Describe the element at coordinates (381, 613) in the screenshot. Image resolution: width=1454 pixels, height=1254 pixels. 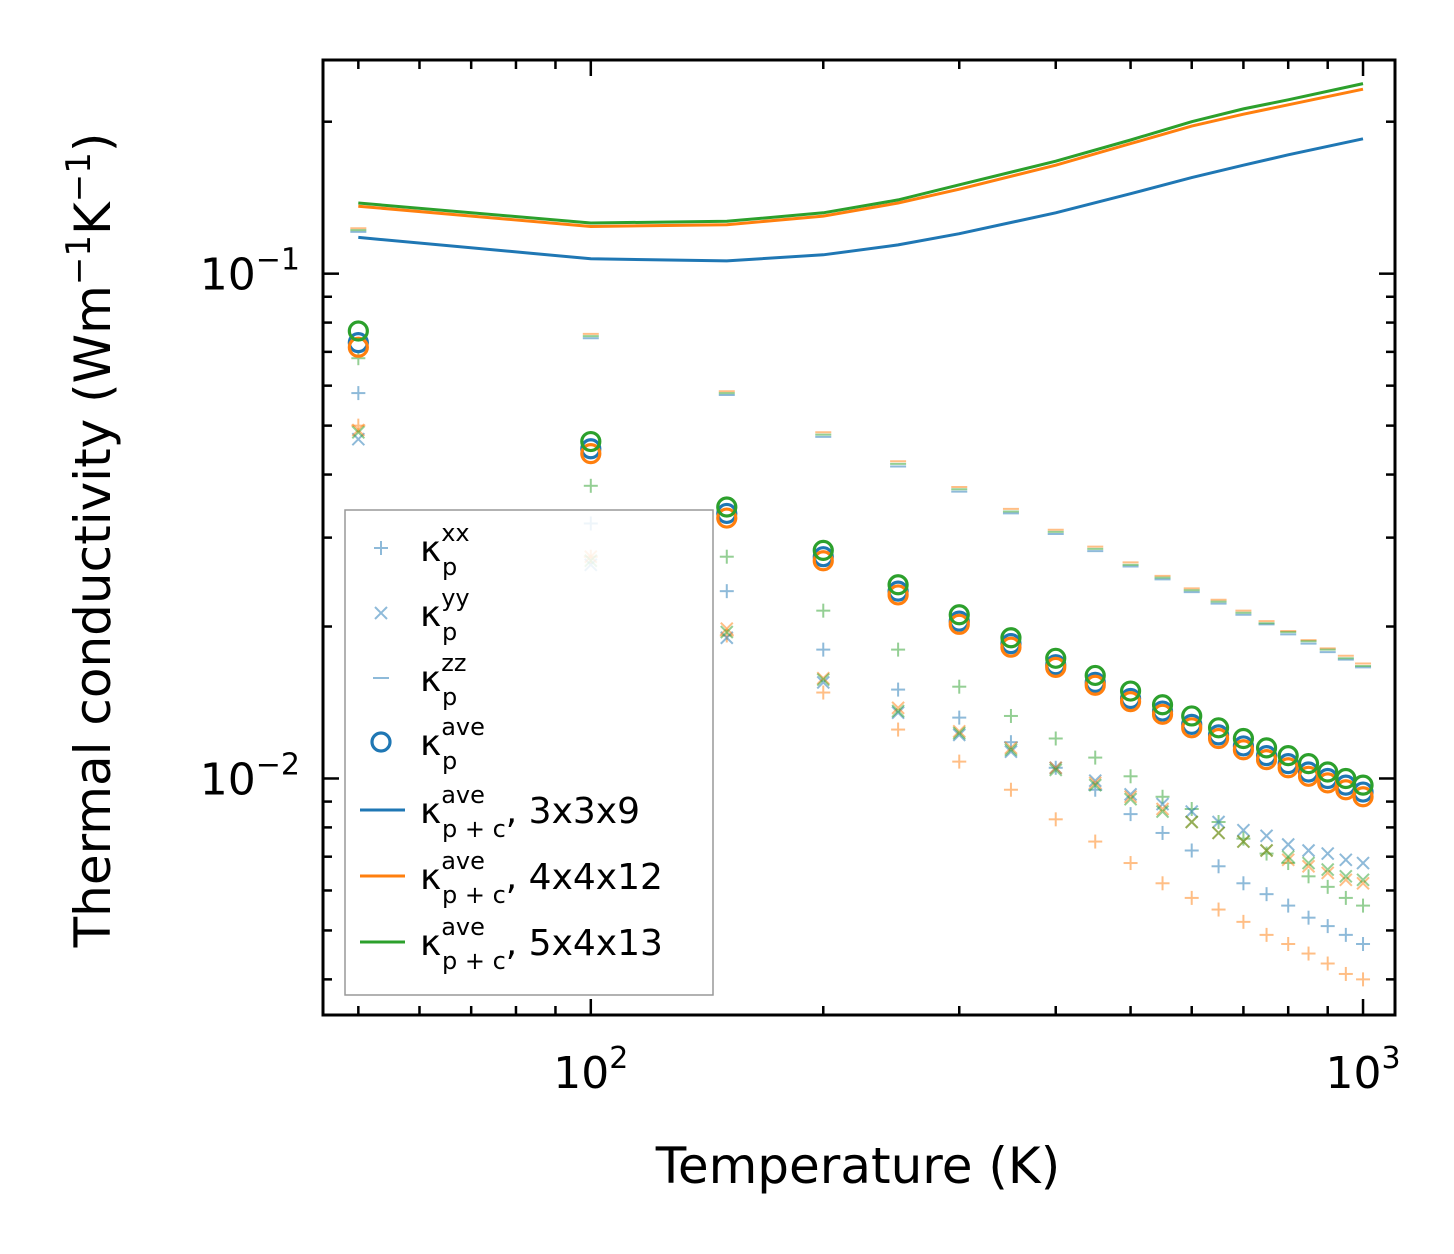
I see `legend-handle-kp_yy` at that location.